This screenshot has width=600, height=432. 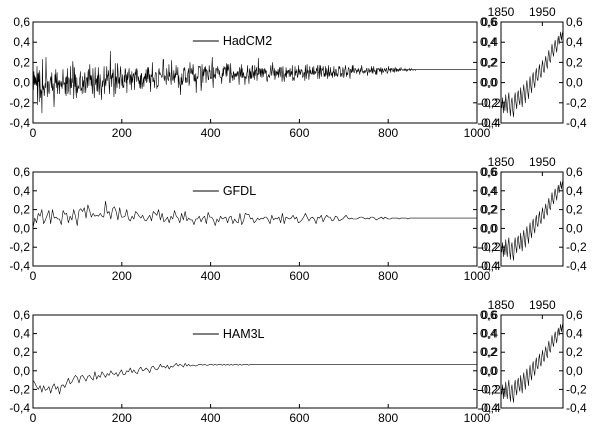 What do you see at coordinates (239, 191) in the screenshot?
I see `legend-label: GFDL` at bounding box center [239, 191].